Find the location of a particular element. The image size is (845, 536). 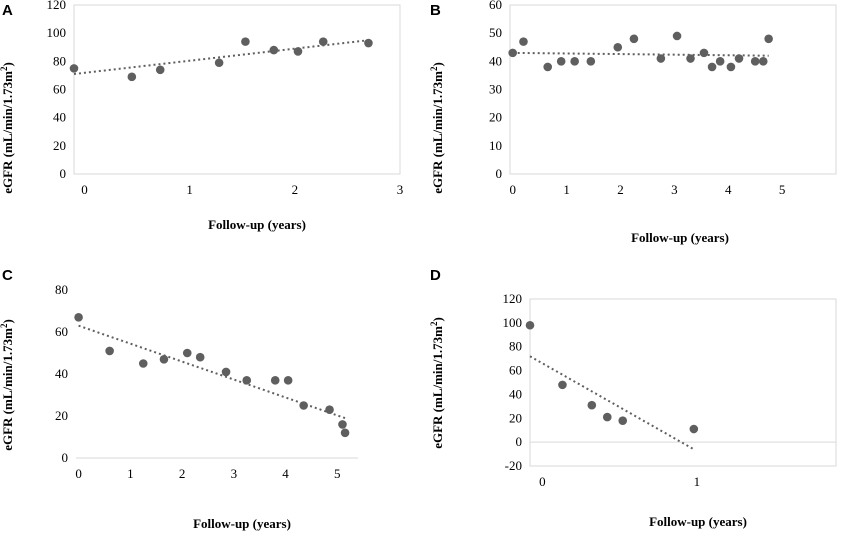

y-tick-label: -20 is located at coordinates (513, 465).